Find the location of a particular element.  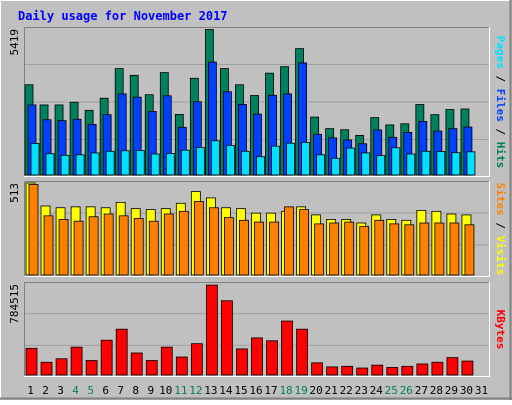

x-tick-label: 24 is located at coordinates (377, 390).